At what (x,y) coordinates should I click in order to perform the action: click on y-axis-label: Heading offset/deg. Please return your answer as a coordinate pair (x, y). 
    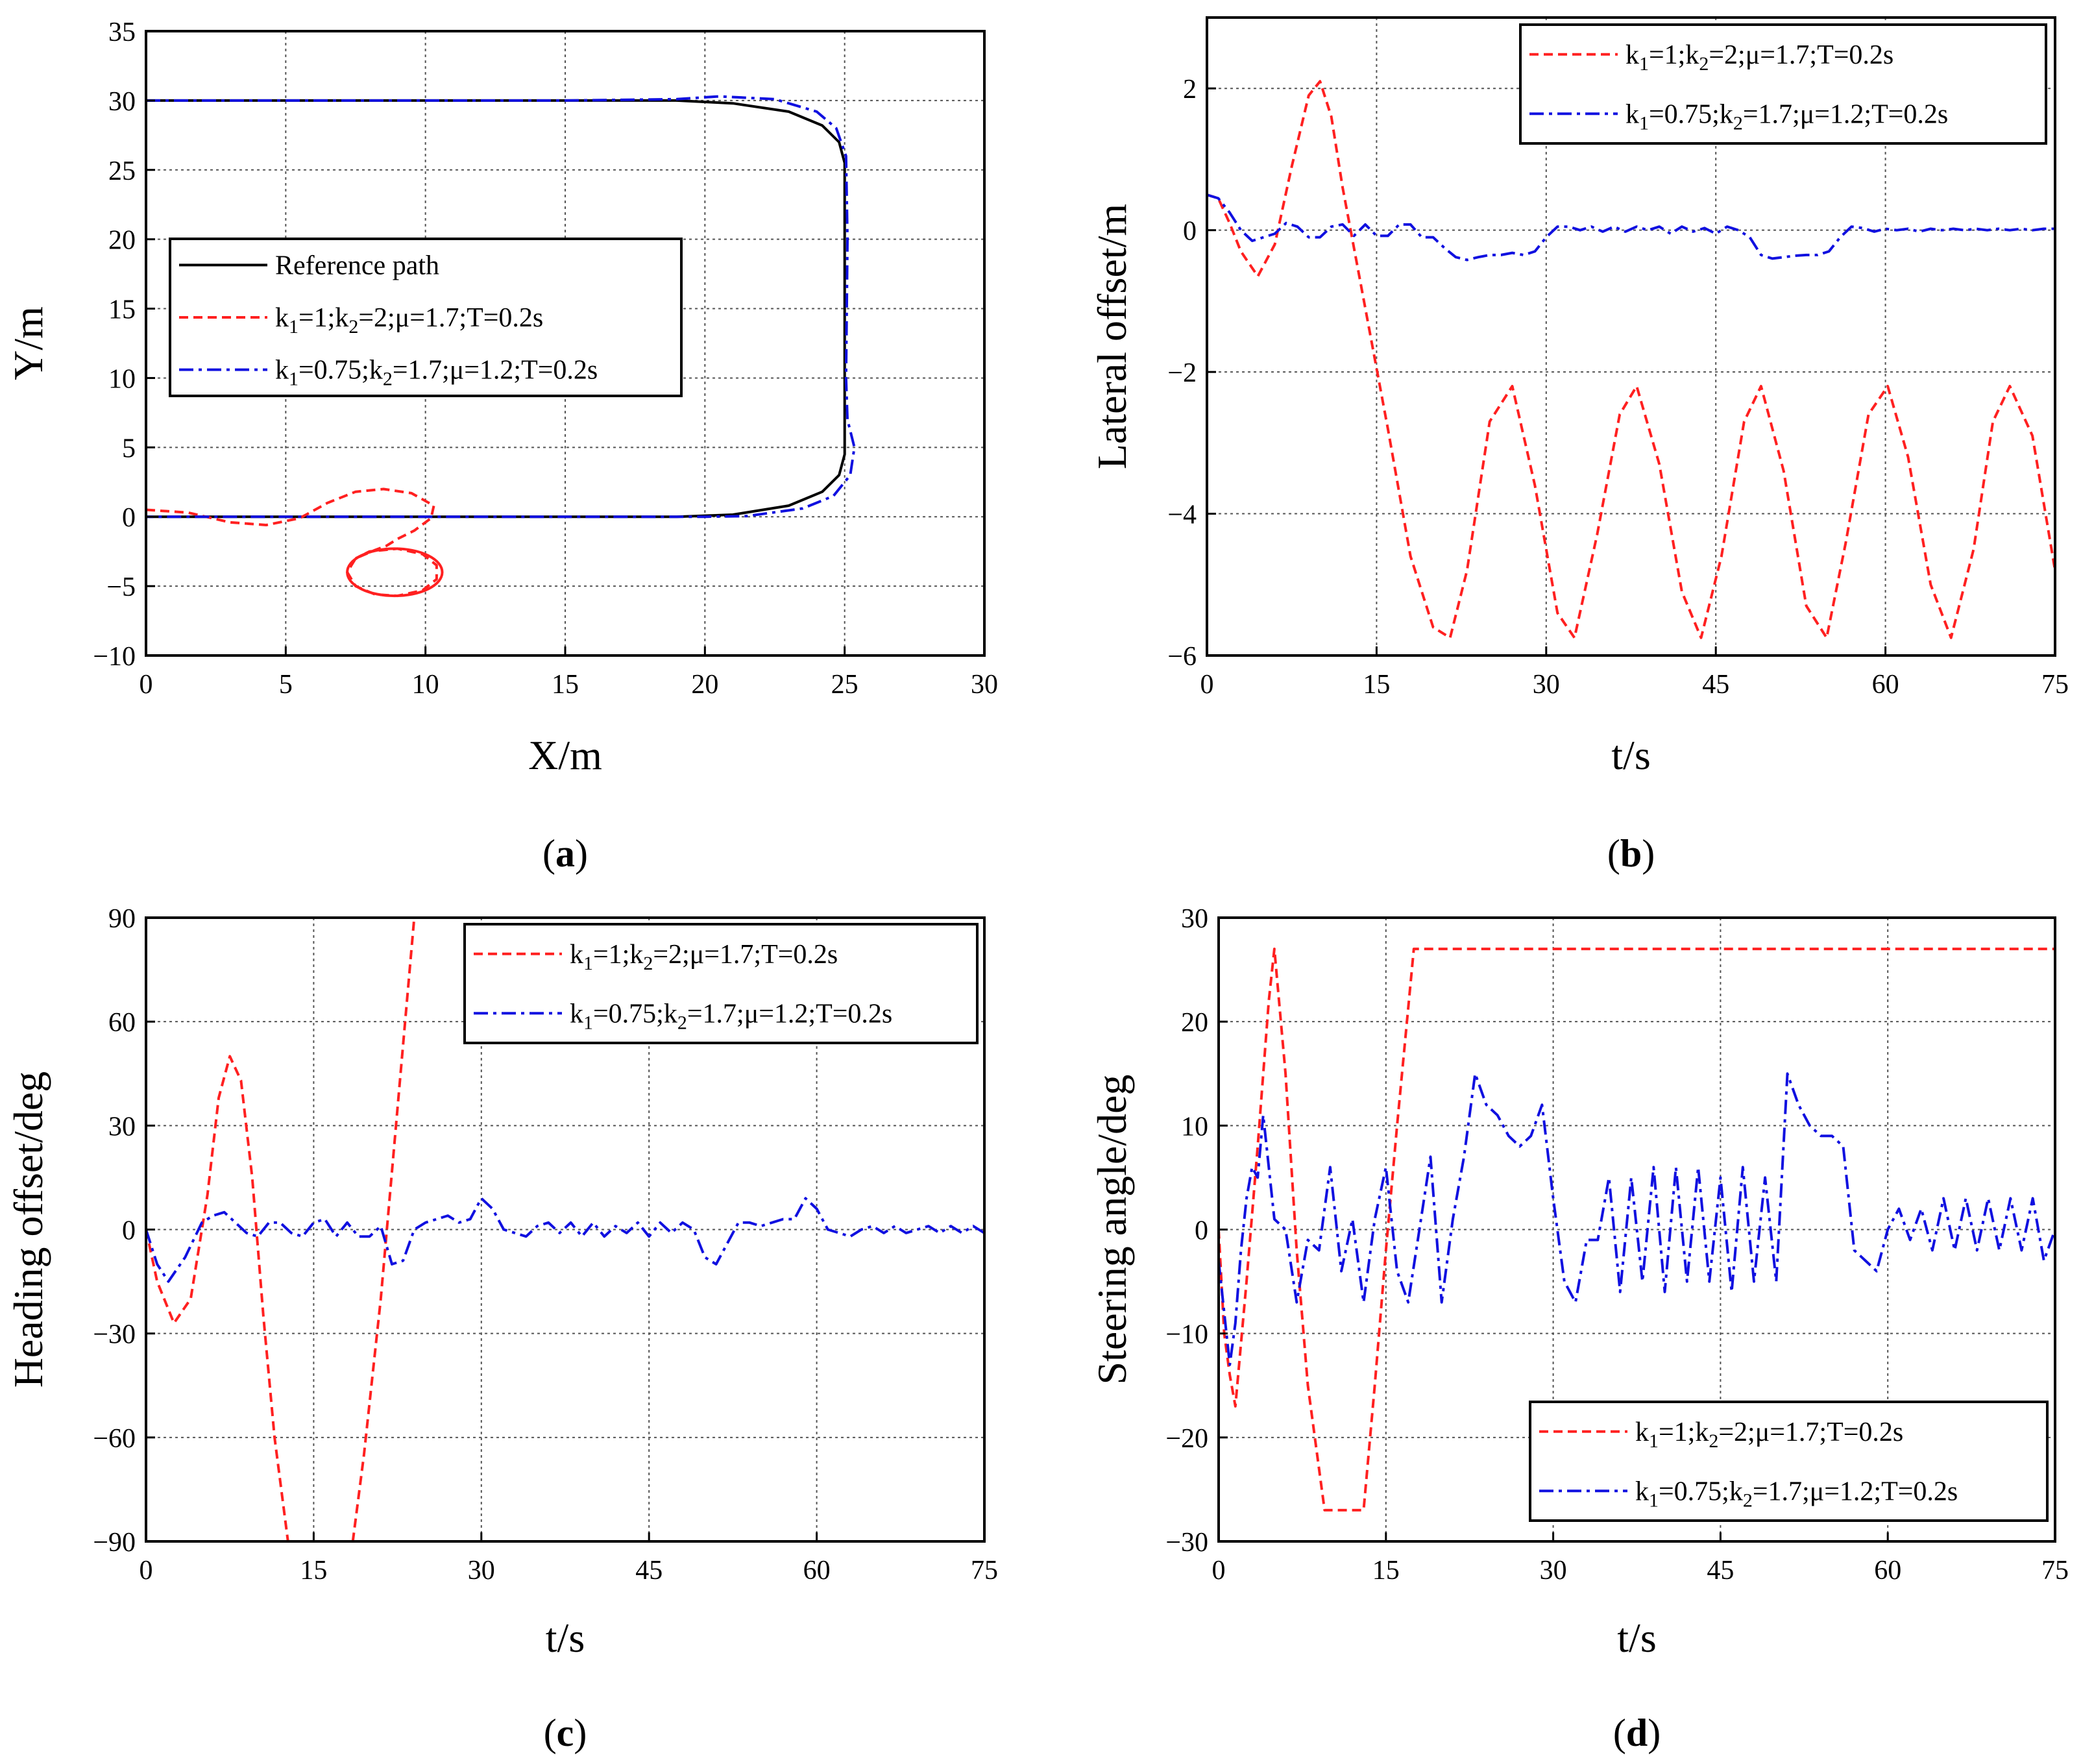
    Looking at the image, I should click on (28, 1230).